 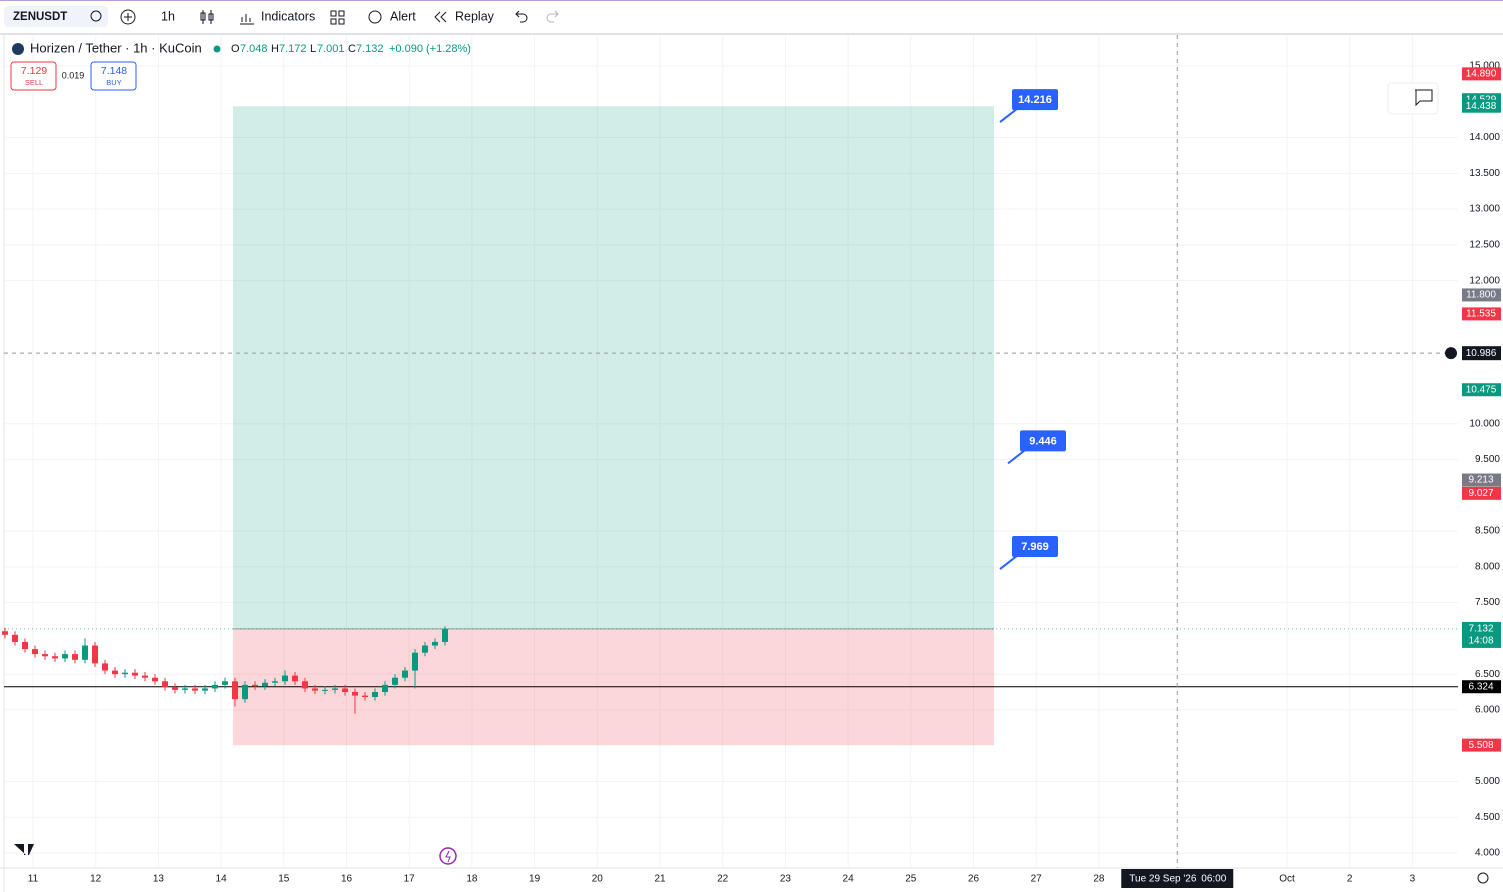 I want to click on callout-label: 9.446, so click(x=1043, y=441).